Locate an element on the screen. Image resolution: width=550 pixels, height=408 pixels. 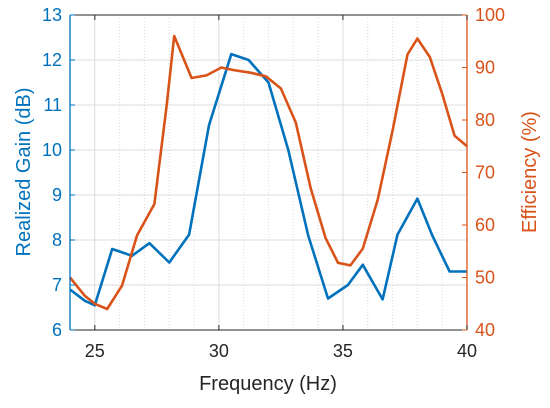
y-right-tick-label: 80 is located at coordinates (485, 120).